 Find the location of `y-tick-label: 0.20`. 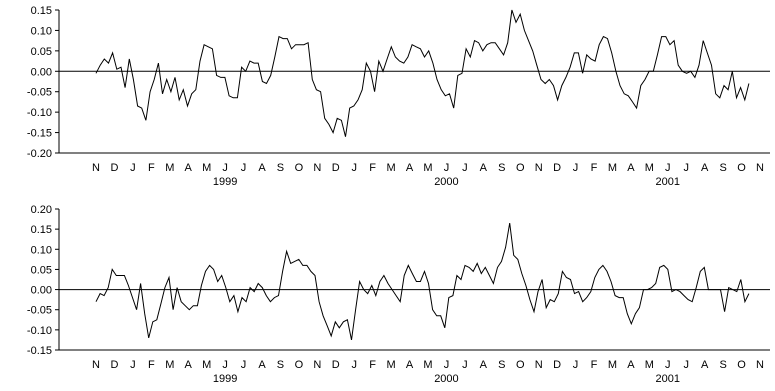

y-tick-label: 0.20 is located at coordinates (41, 210).